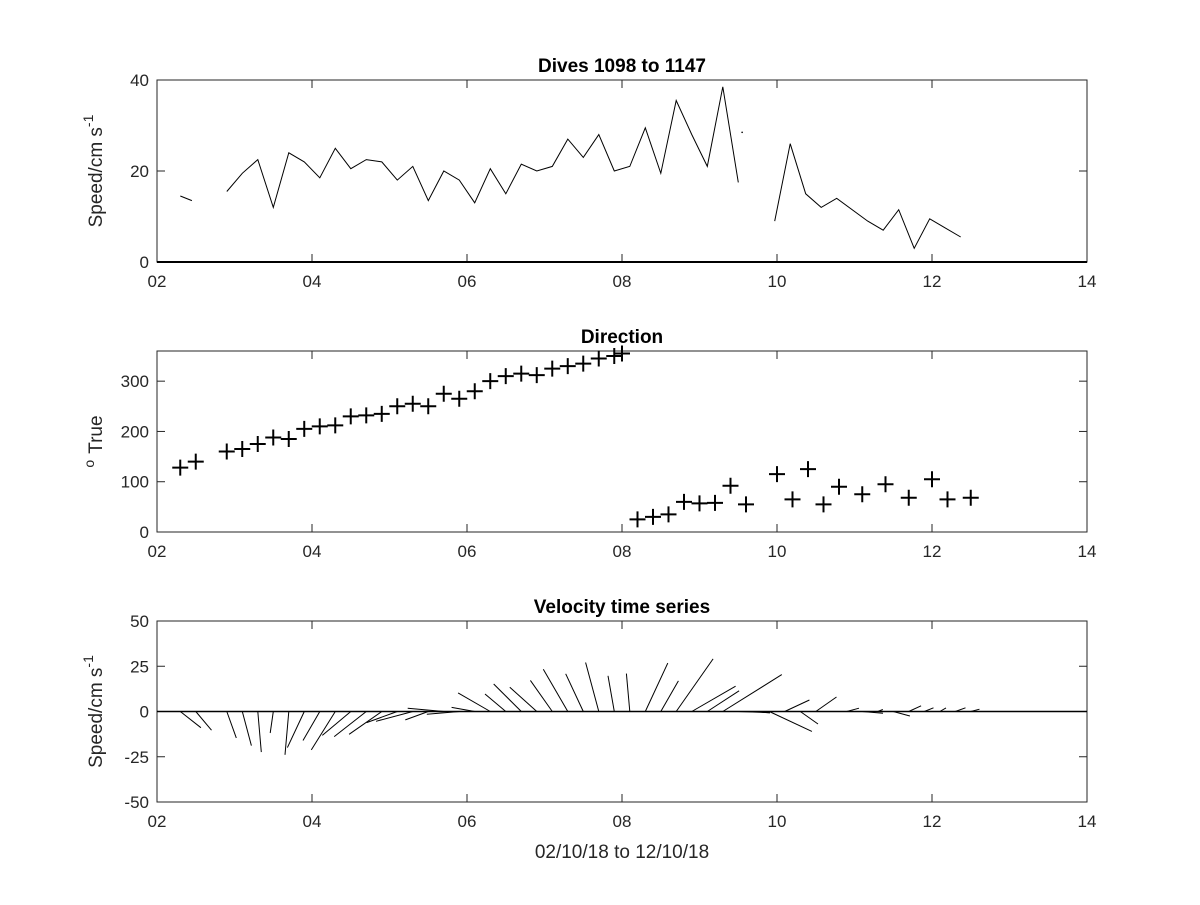 The height and width of the screenshot is (905, 1200). What do you see at coordinates (312, 821) in the screenshot?
I see `x-tick-label: 04` at bounding box center [312, 821].